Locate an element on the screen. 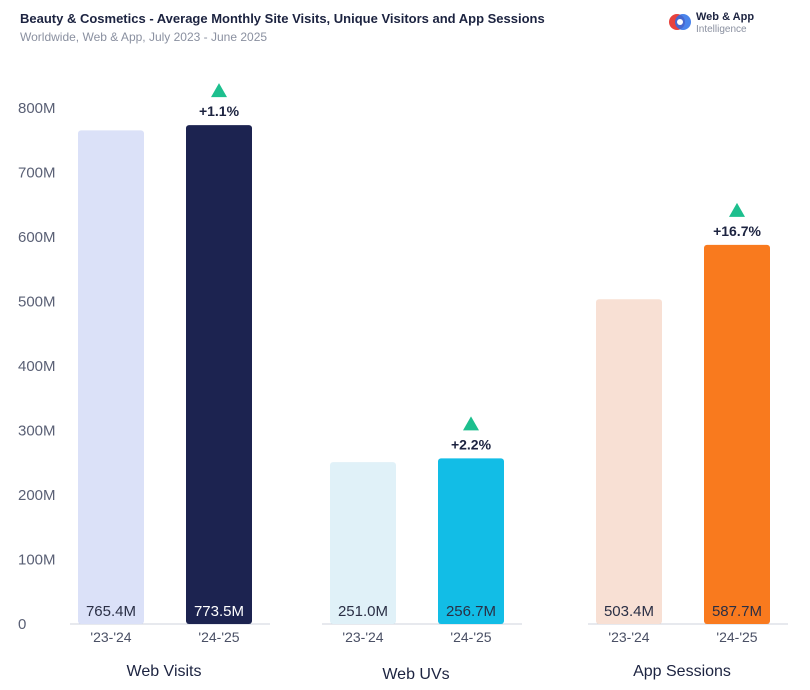 Image resolution: width=810 pixels, height=690 pixels. brand-name: Web & App is located at coordinates (725, 17).